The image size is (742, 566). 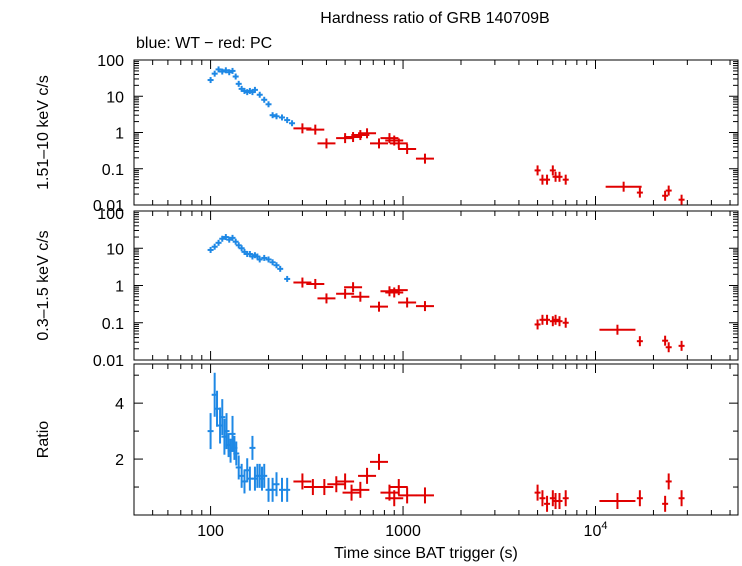 I want to click on y-tick-label: 1, so click(x=119, y=134).